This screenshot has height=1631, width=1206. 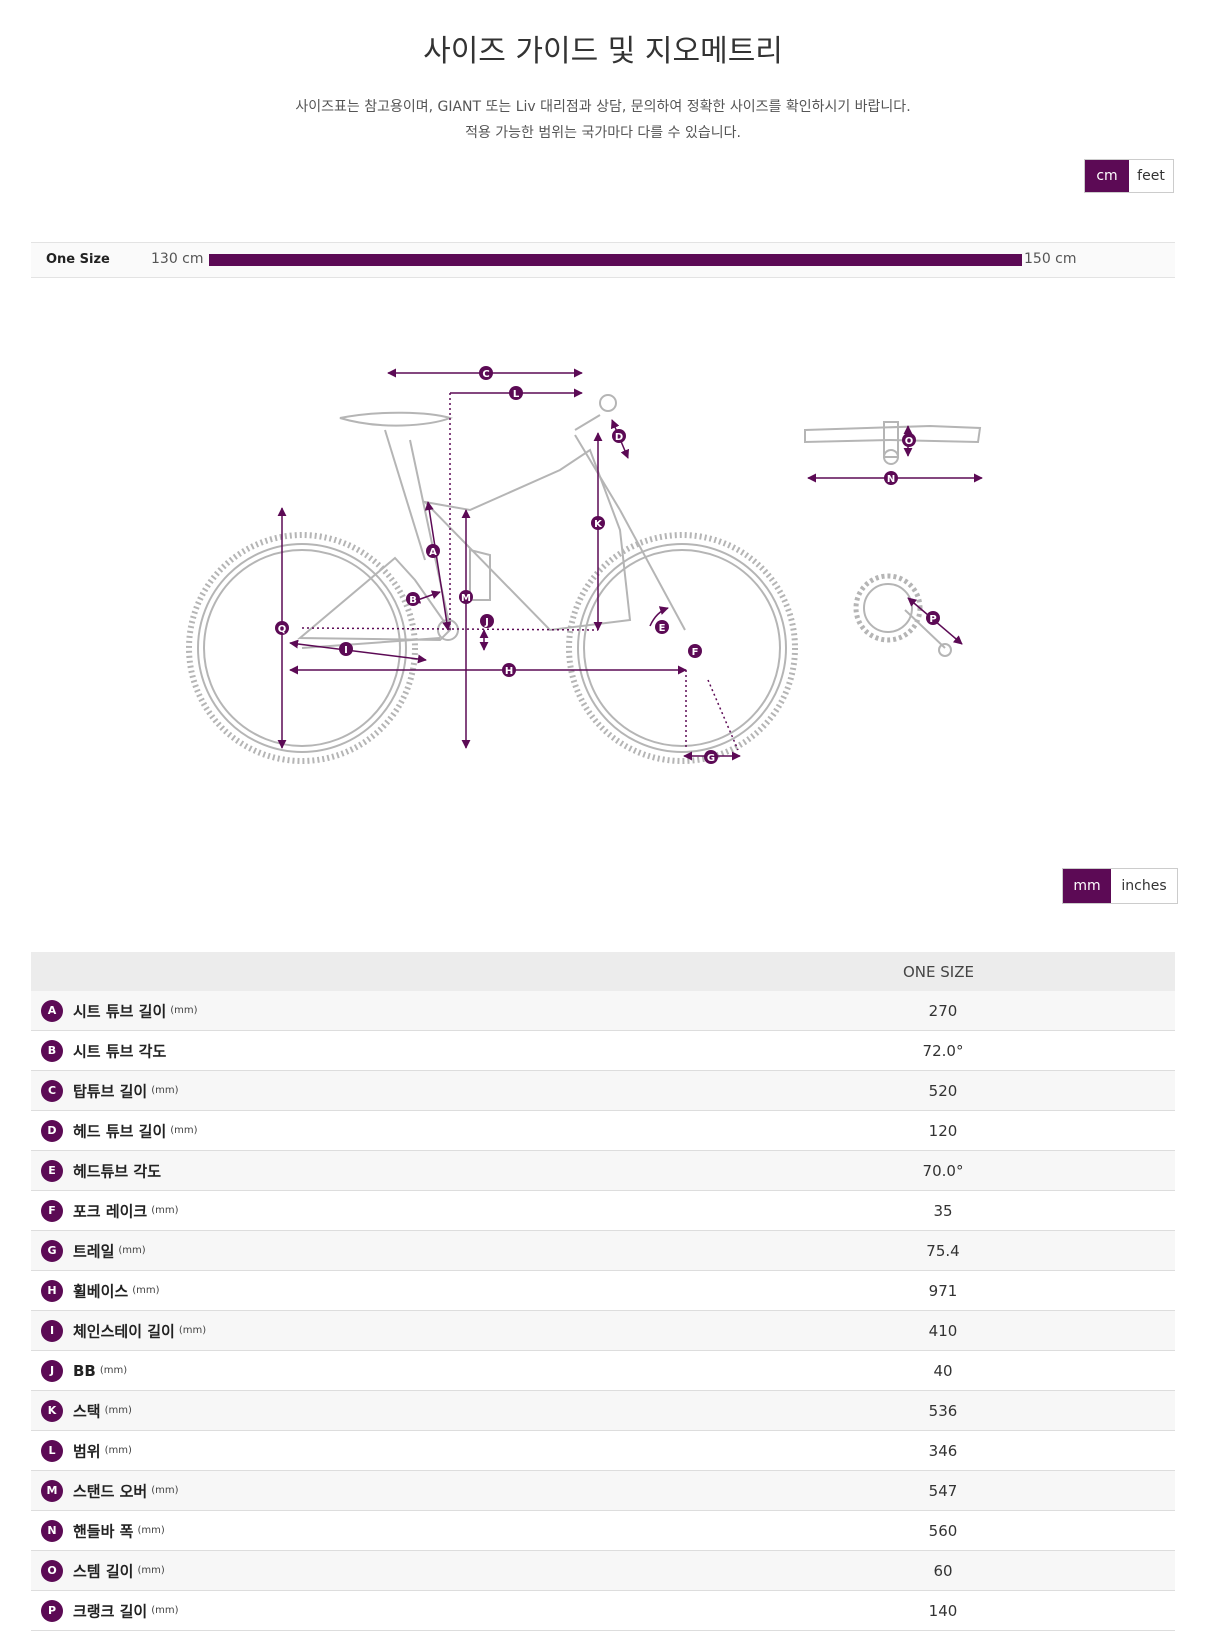 What do you see at coordinates (943, 1370) in the screenshot?
I see `parameter-value-text: 40` at bounding box center [943, 1370].